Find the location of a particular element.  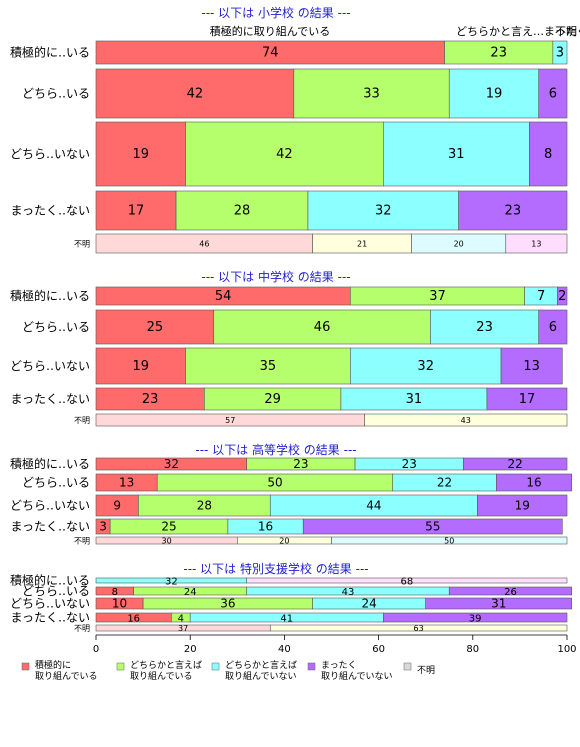

legend-label: 積極的に is located at coordinates (53, 665).